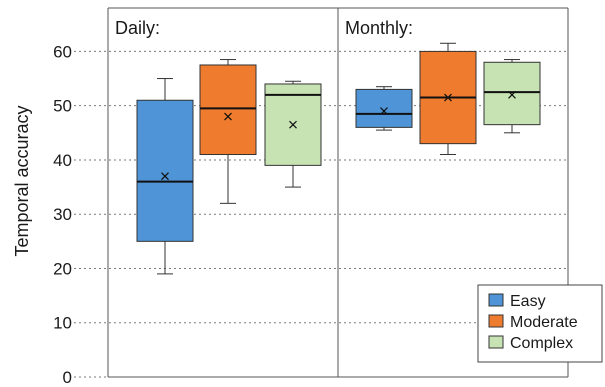 This screenshot has width=605, height=387. What do you see at coordinates (379, 28) in the screenshot?
I see `panel-label: Monthly:` at bounding box center [379, 28].